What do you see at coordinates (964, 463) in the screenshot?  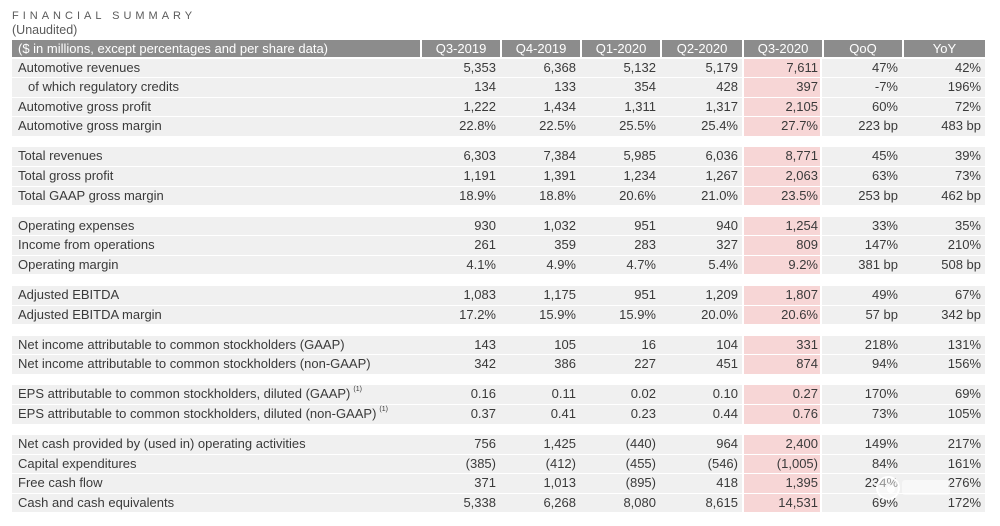 I see `cell-yoy: 161%` at bounding box center [964, 463].